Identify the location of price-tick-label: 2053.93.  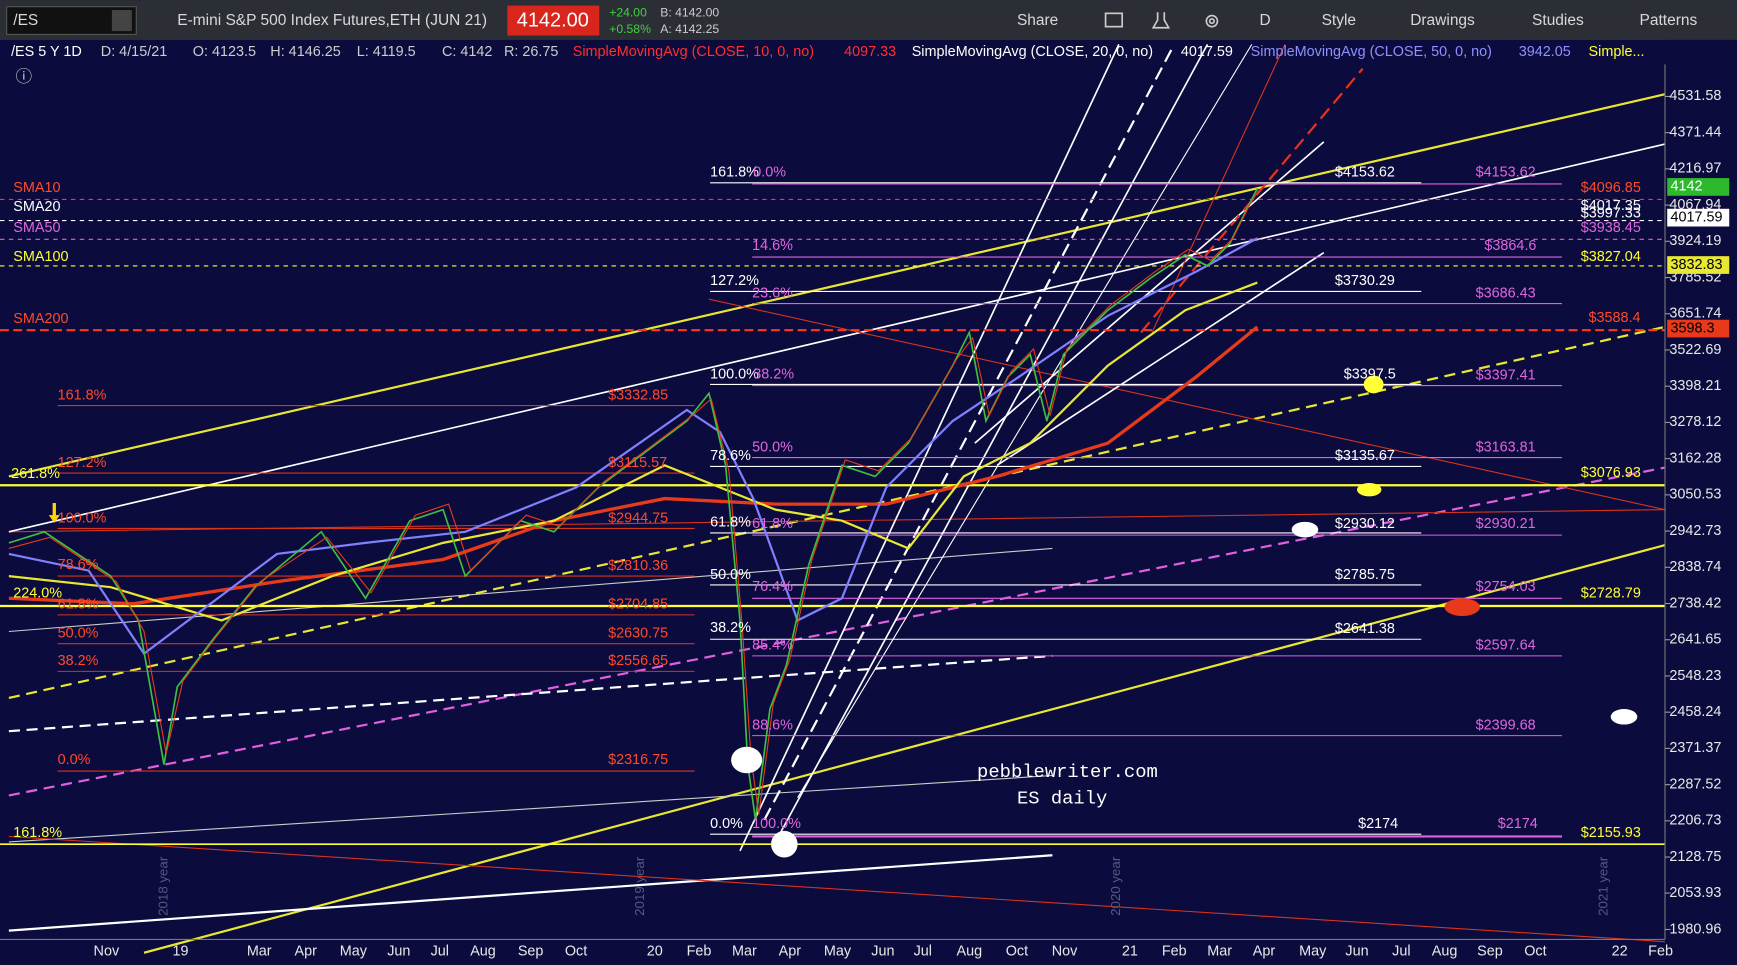
(1695, 893).